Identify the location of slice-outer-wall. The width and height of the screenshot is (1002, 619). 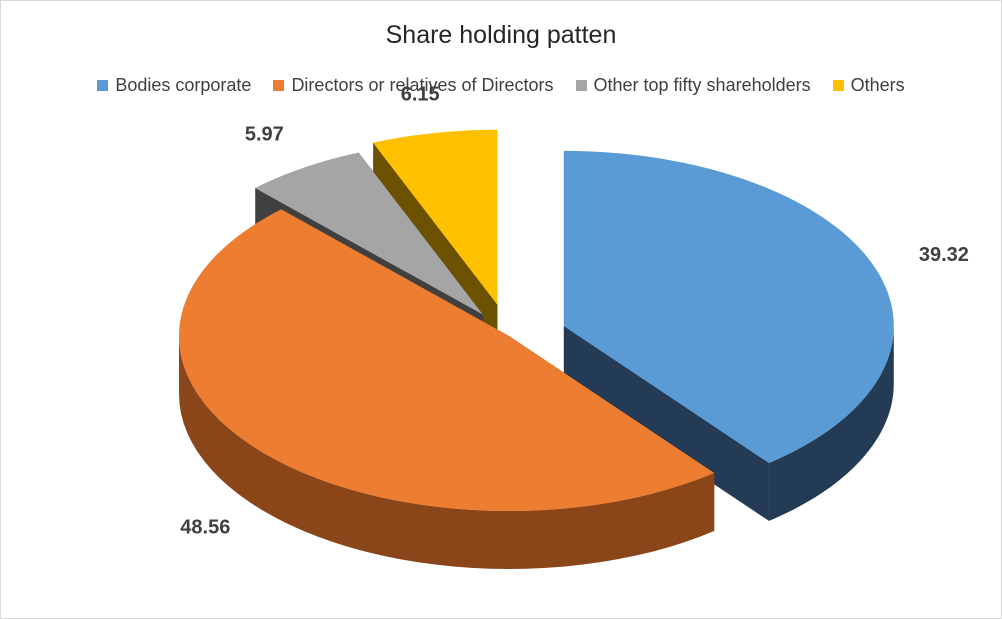
(831, 423).